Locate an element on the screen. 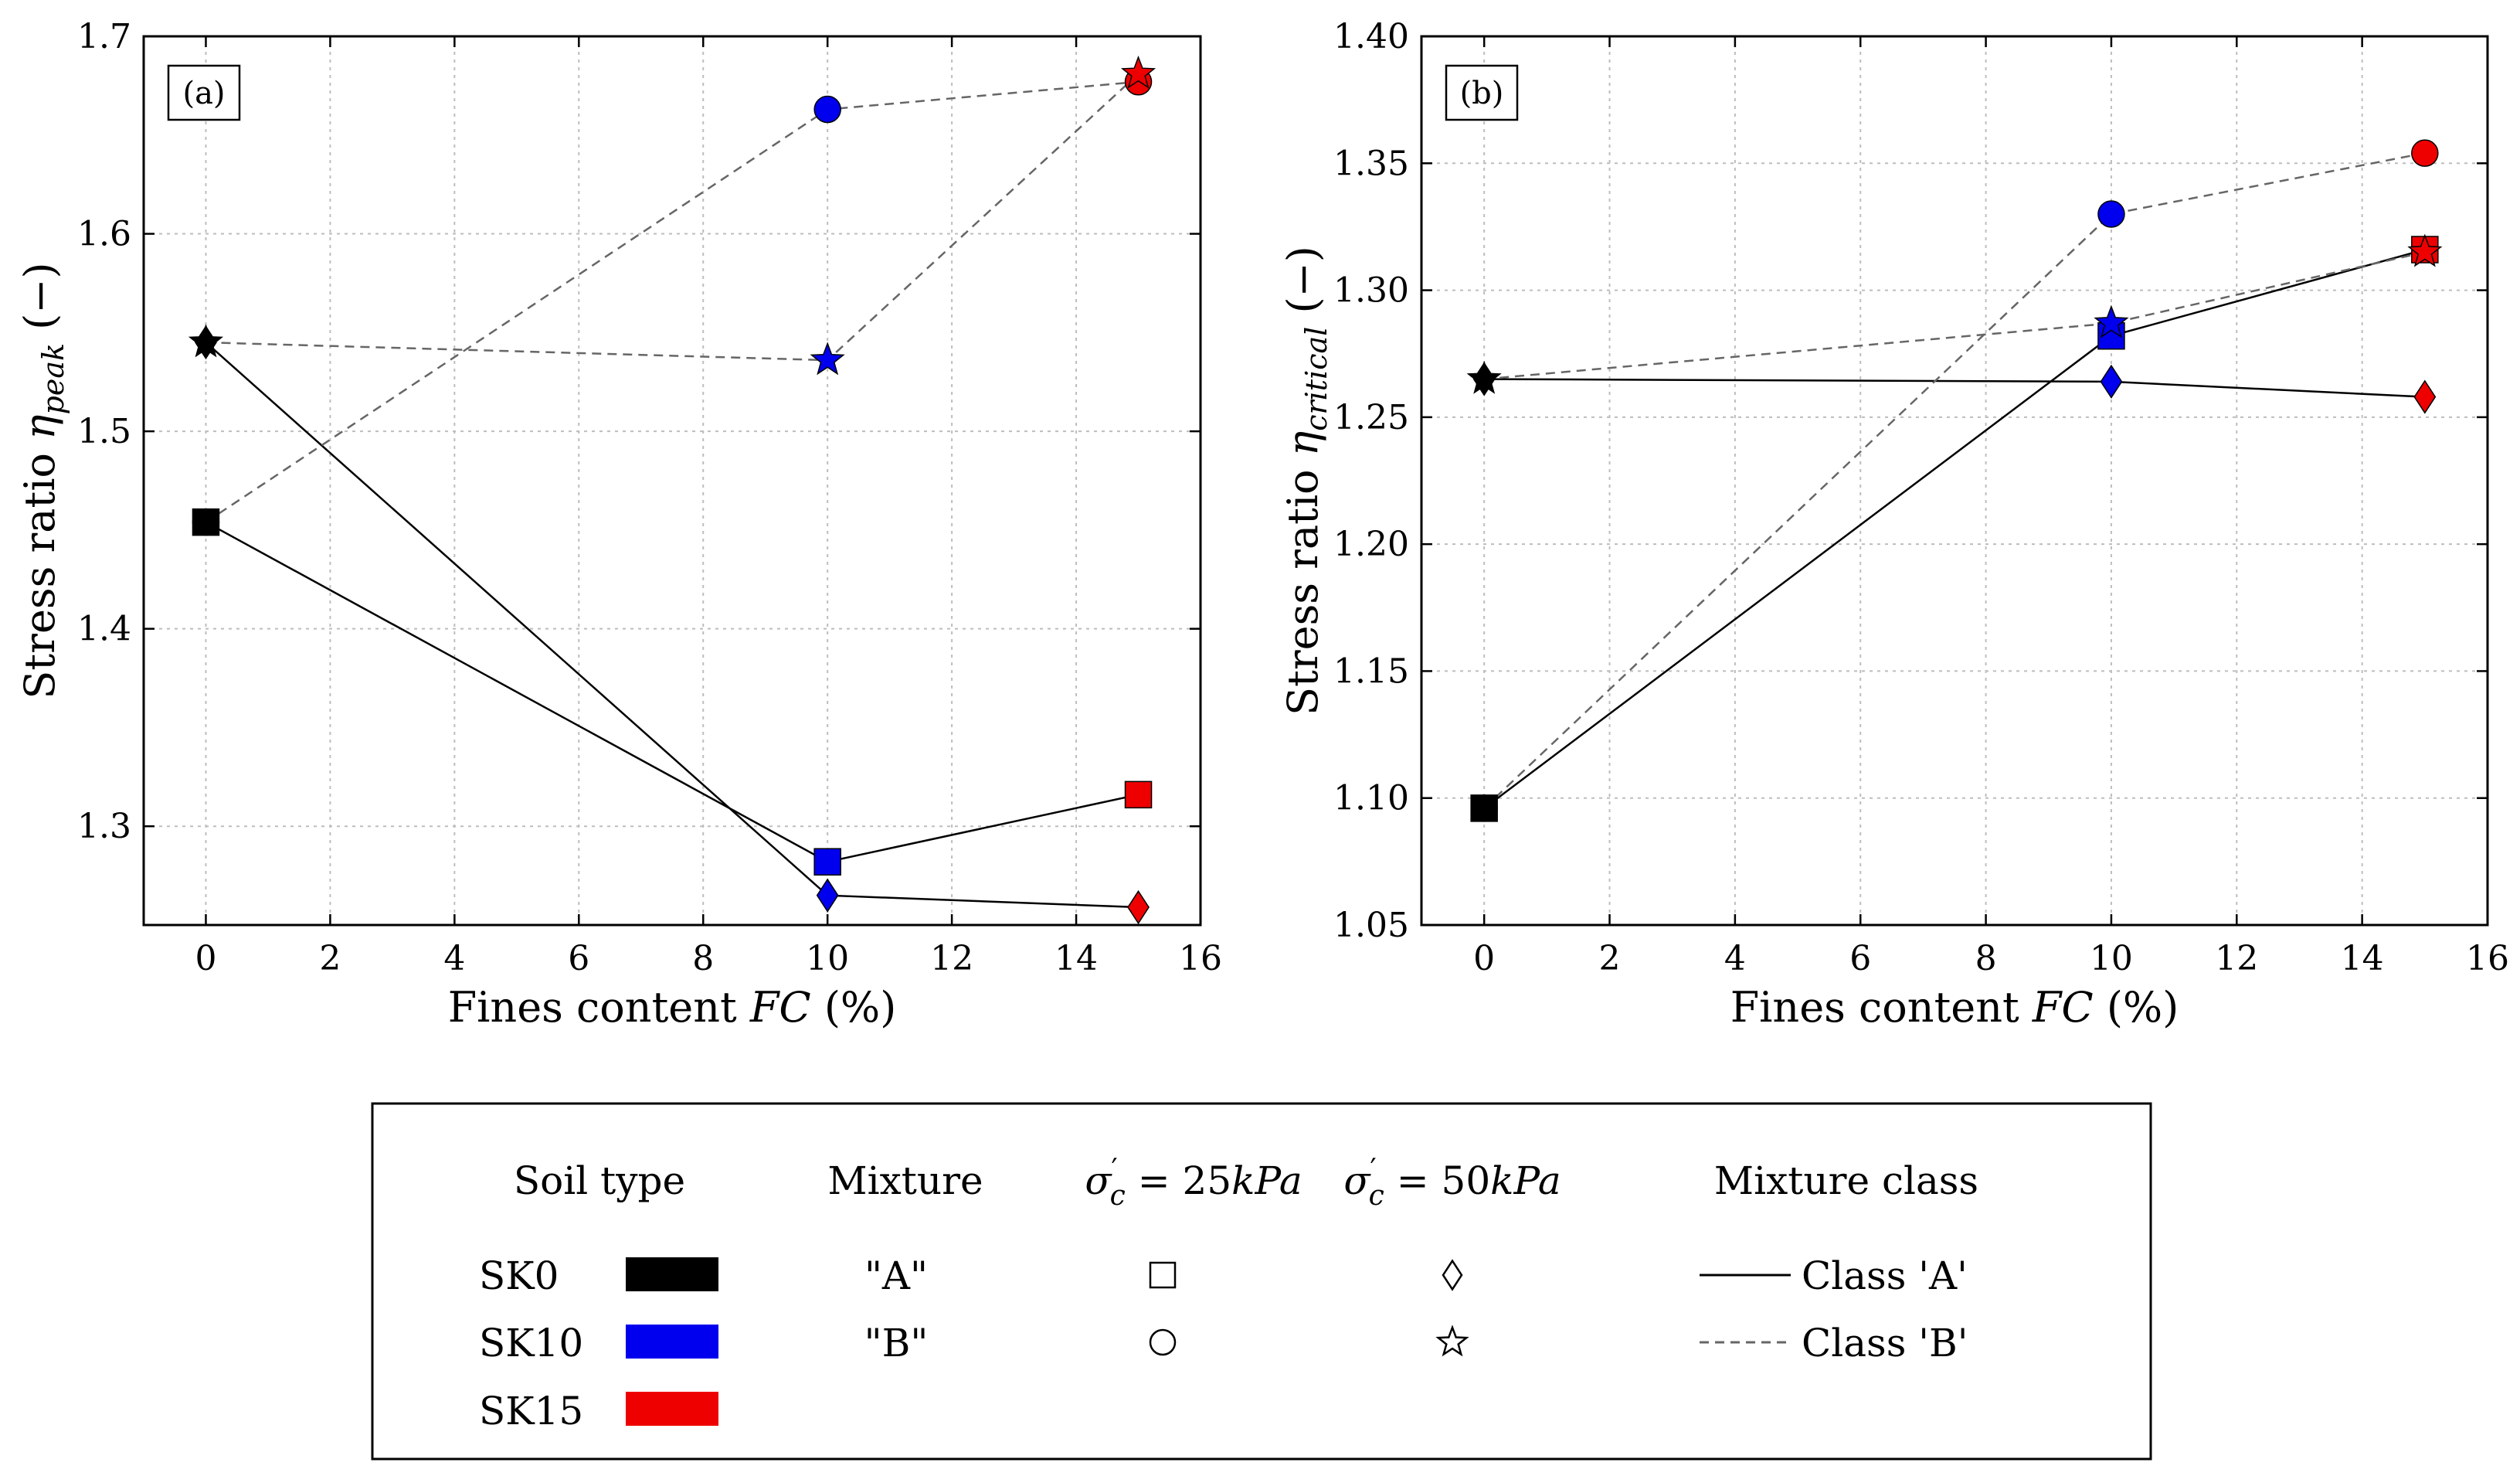 Image resolution: width=2520 pixels, height=1476 pixels. series-line-b-25kpa is located at coordinates (672, 301).